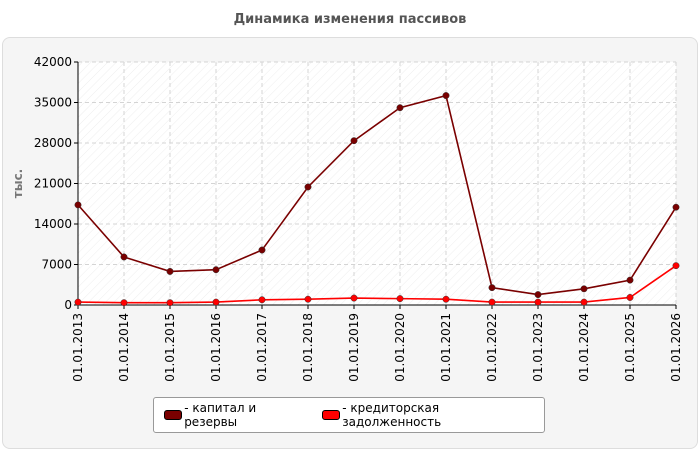  What do you see at coordinates (124, 347) in the screenshot?
I see `x-tick-label-1: 01.01.2014` at bounding box center [124, 347].